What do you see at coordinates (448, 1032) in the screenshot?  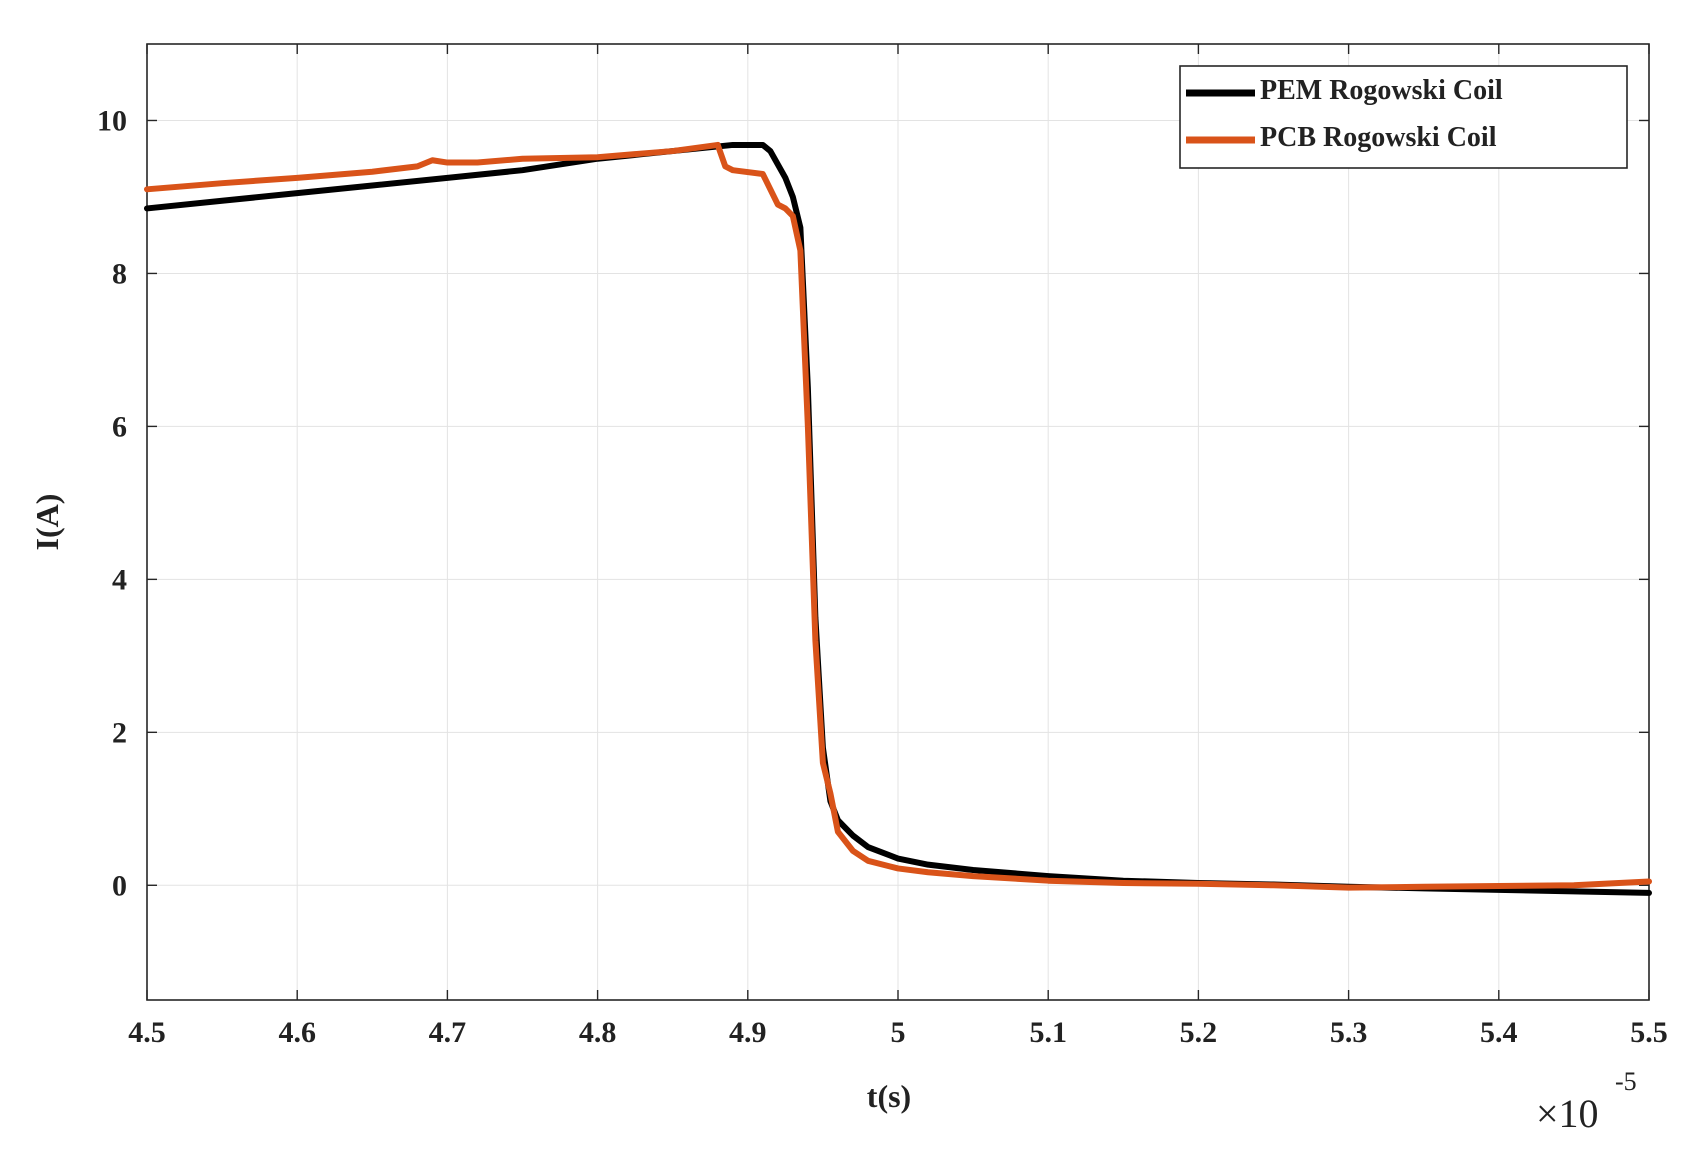 I see `x-tick-label: 4.7` at bounding box center [448, 1032].